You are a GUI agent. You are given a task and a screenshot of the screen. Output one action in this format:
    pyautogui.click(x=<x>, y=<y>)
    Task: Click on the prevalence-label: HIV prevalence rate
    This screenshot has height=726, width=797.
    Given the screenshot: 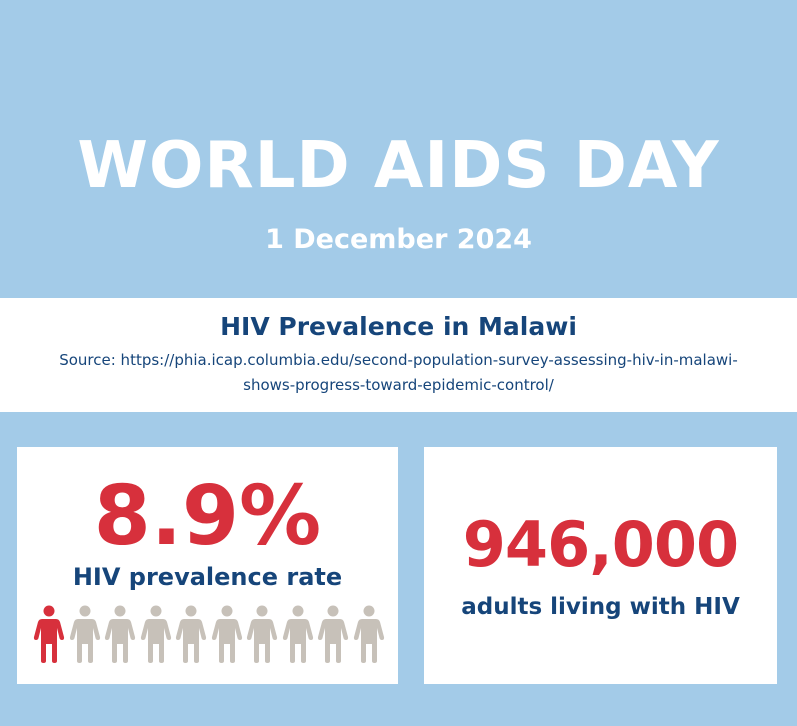 What is the action you would take?
    pyautogui.click(x=207, y=577)
    